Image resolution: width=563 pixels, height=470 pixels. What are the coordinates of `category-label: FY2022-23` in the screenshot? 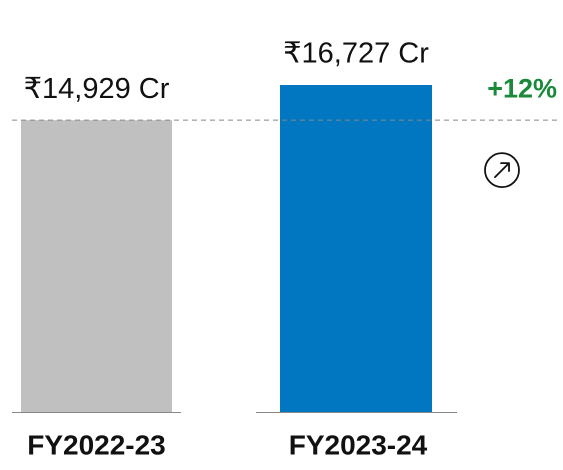 It's located at (96, 444).